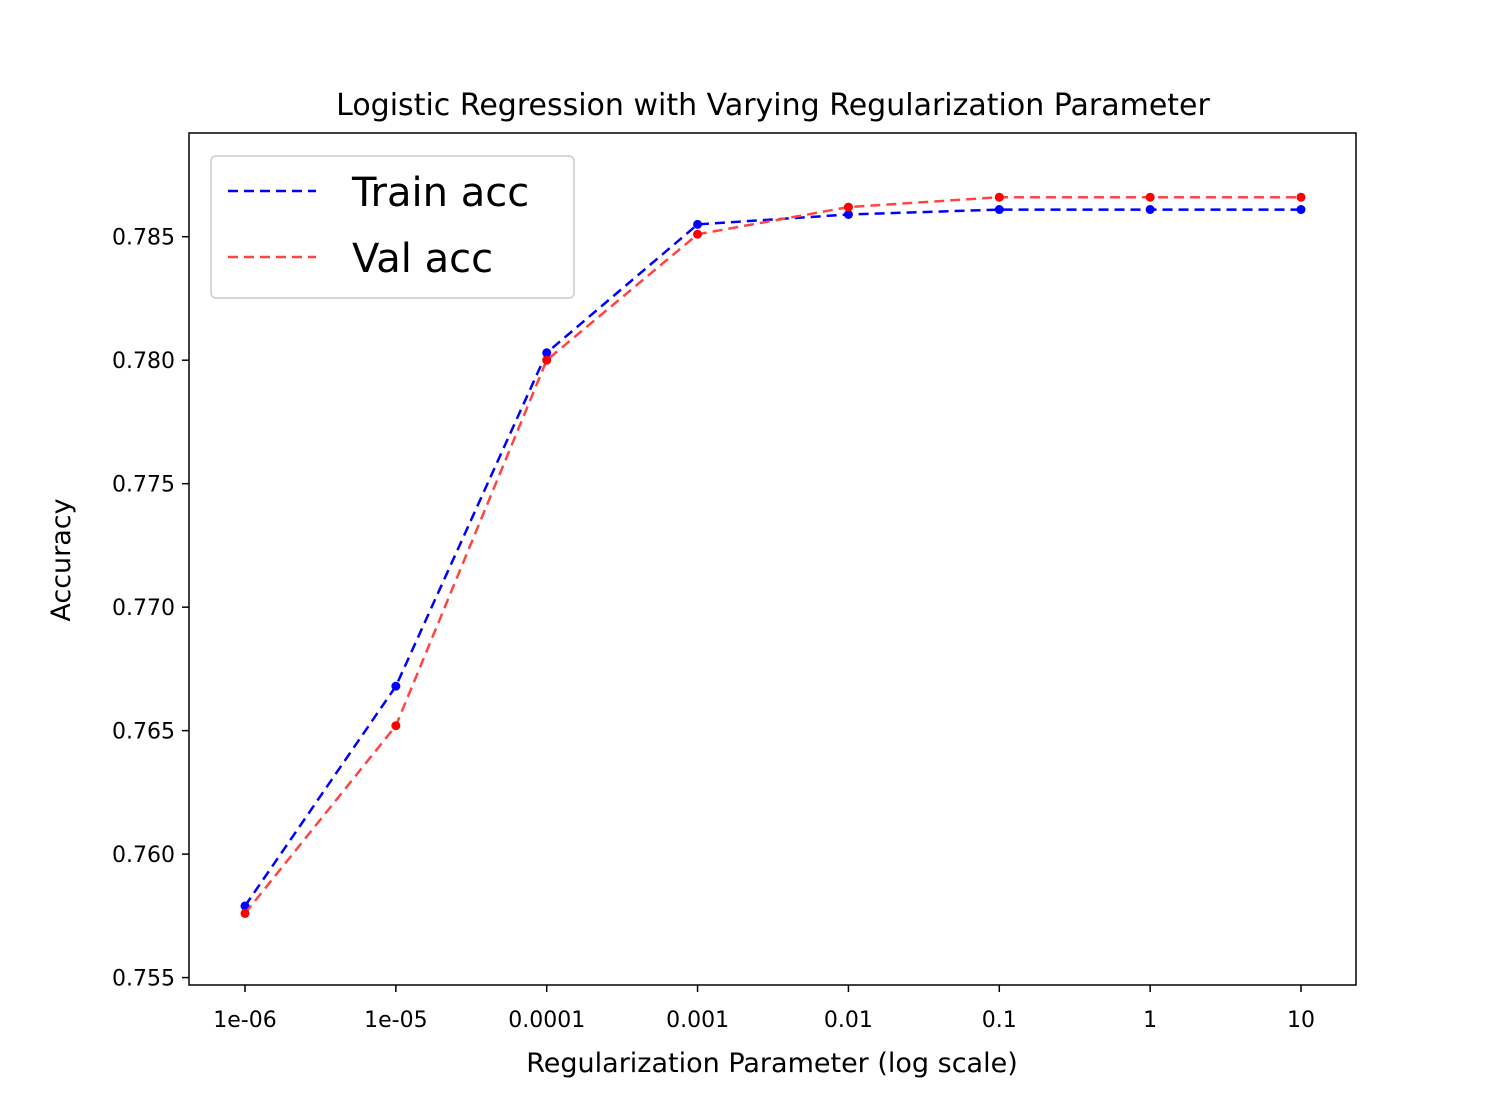  Describe the element at coordinates (143, 238) in the screenshot. I see `y-tick-label: 0.785` at that location.